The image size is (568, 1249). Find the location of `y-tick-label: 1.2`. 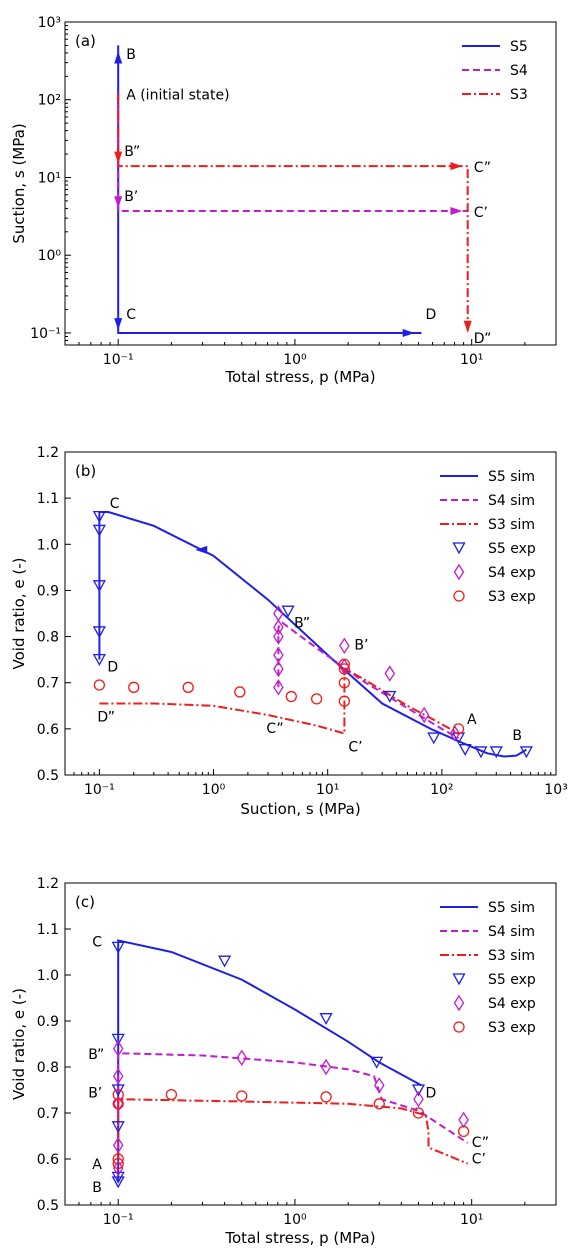

y-tick-label: 1.2 is located at coordinates (48, 884).